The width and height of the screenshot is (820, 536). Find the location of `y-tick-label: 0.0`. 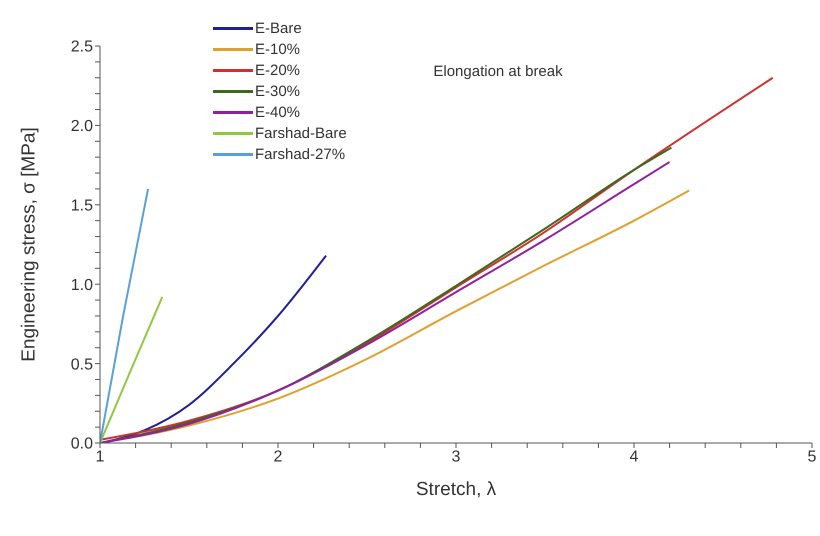

y-tick-label: 0.0 is located at coordinates (82, 444).